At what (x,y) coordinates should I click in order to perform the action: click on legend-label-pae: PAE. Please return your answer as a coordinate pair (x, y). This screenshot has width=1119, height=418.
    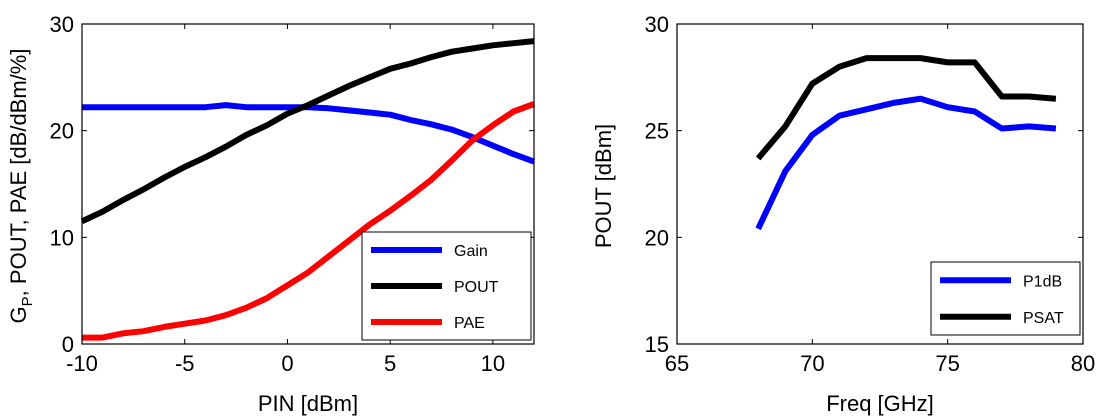
    Looking at the image, I should click on (469, 323).